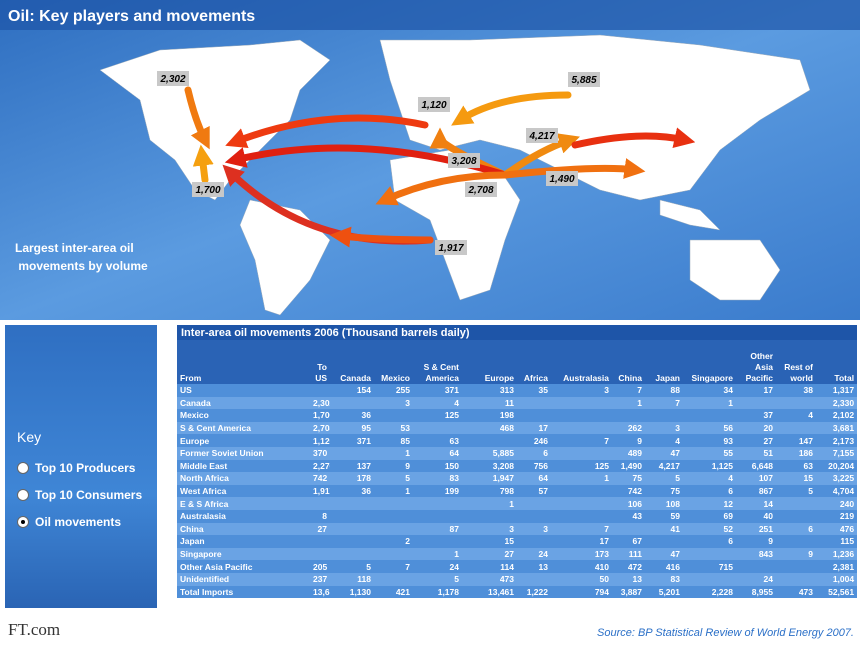 This screenshot has height=645, width=860. What do you see at coordinates (480, 190) in the screenshot?
I see `flow-label: 2,708` at bounding box center [480, 190].